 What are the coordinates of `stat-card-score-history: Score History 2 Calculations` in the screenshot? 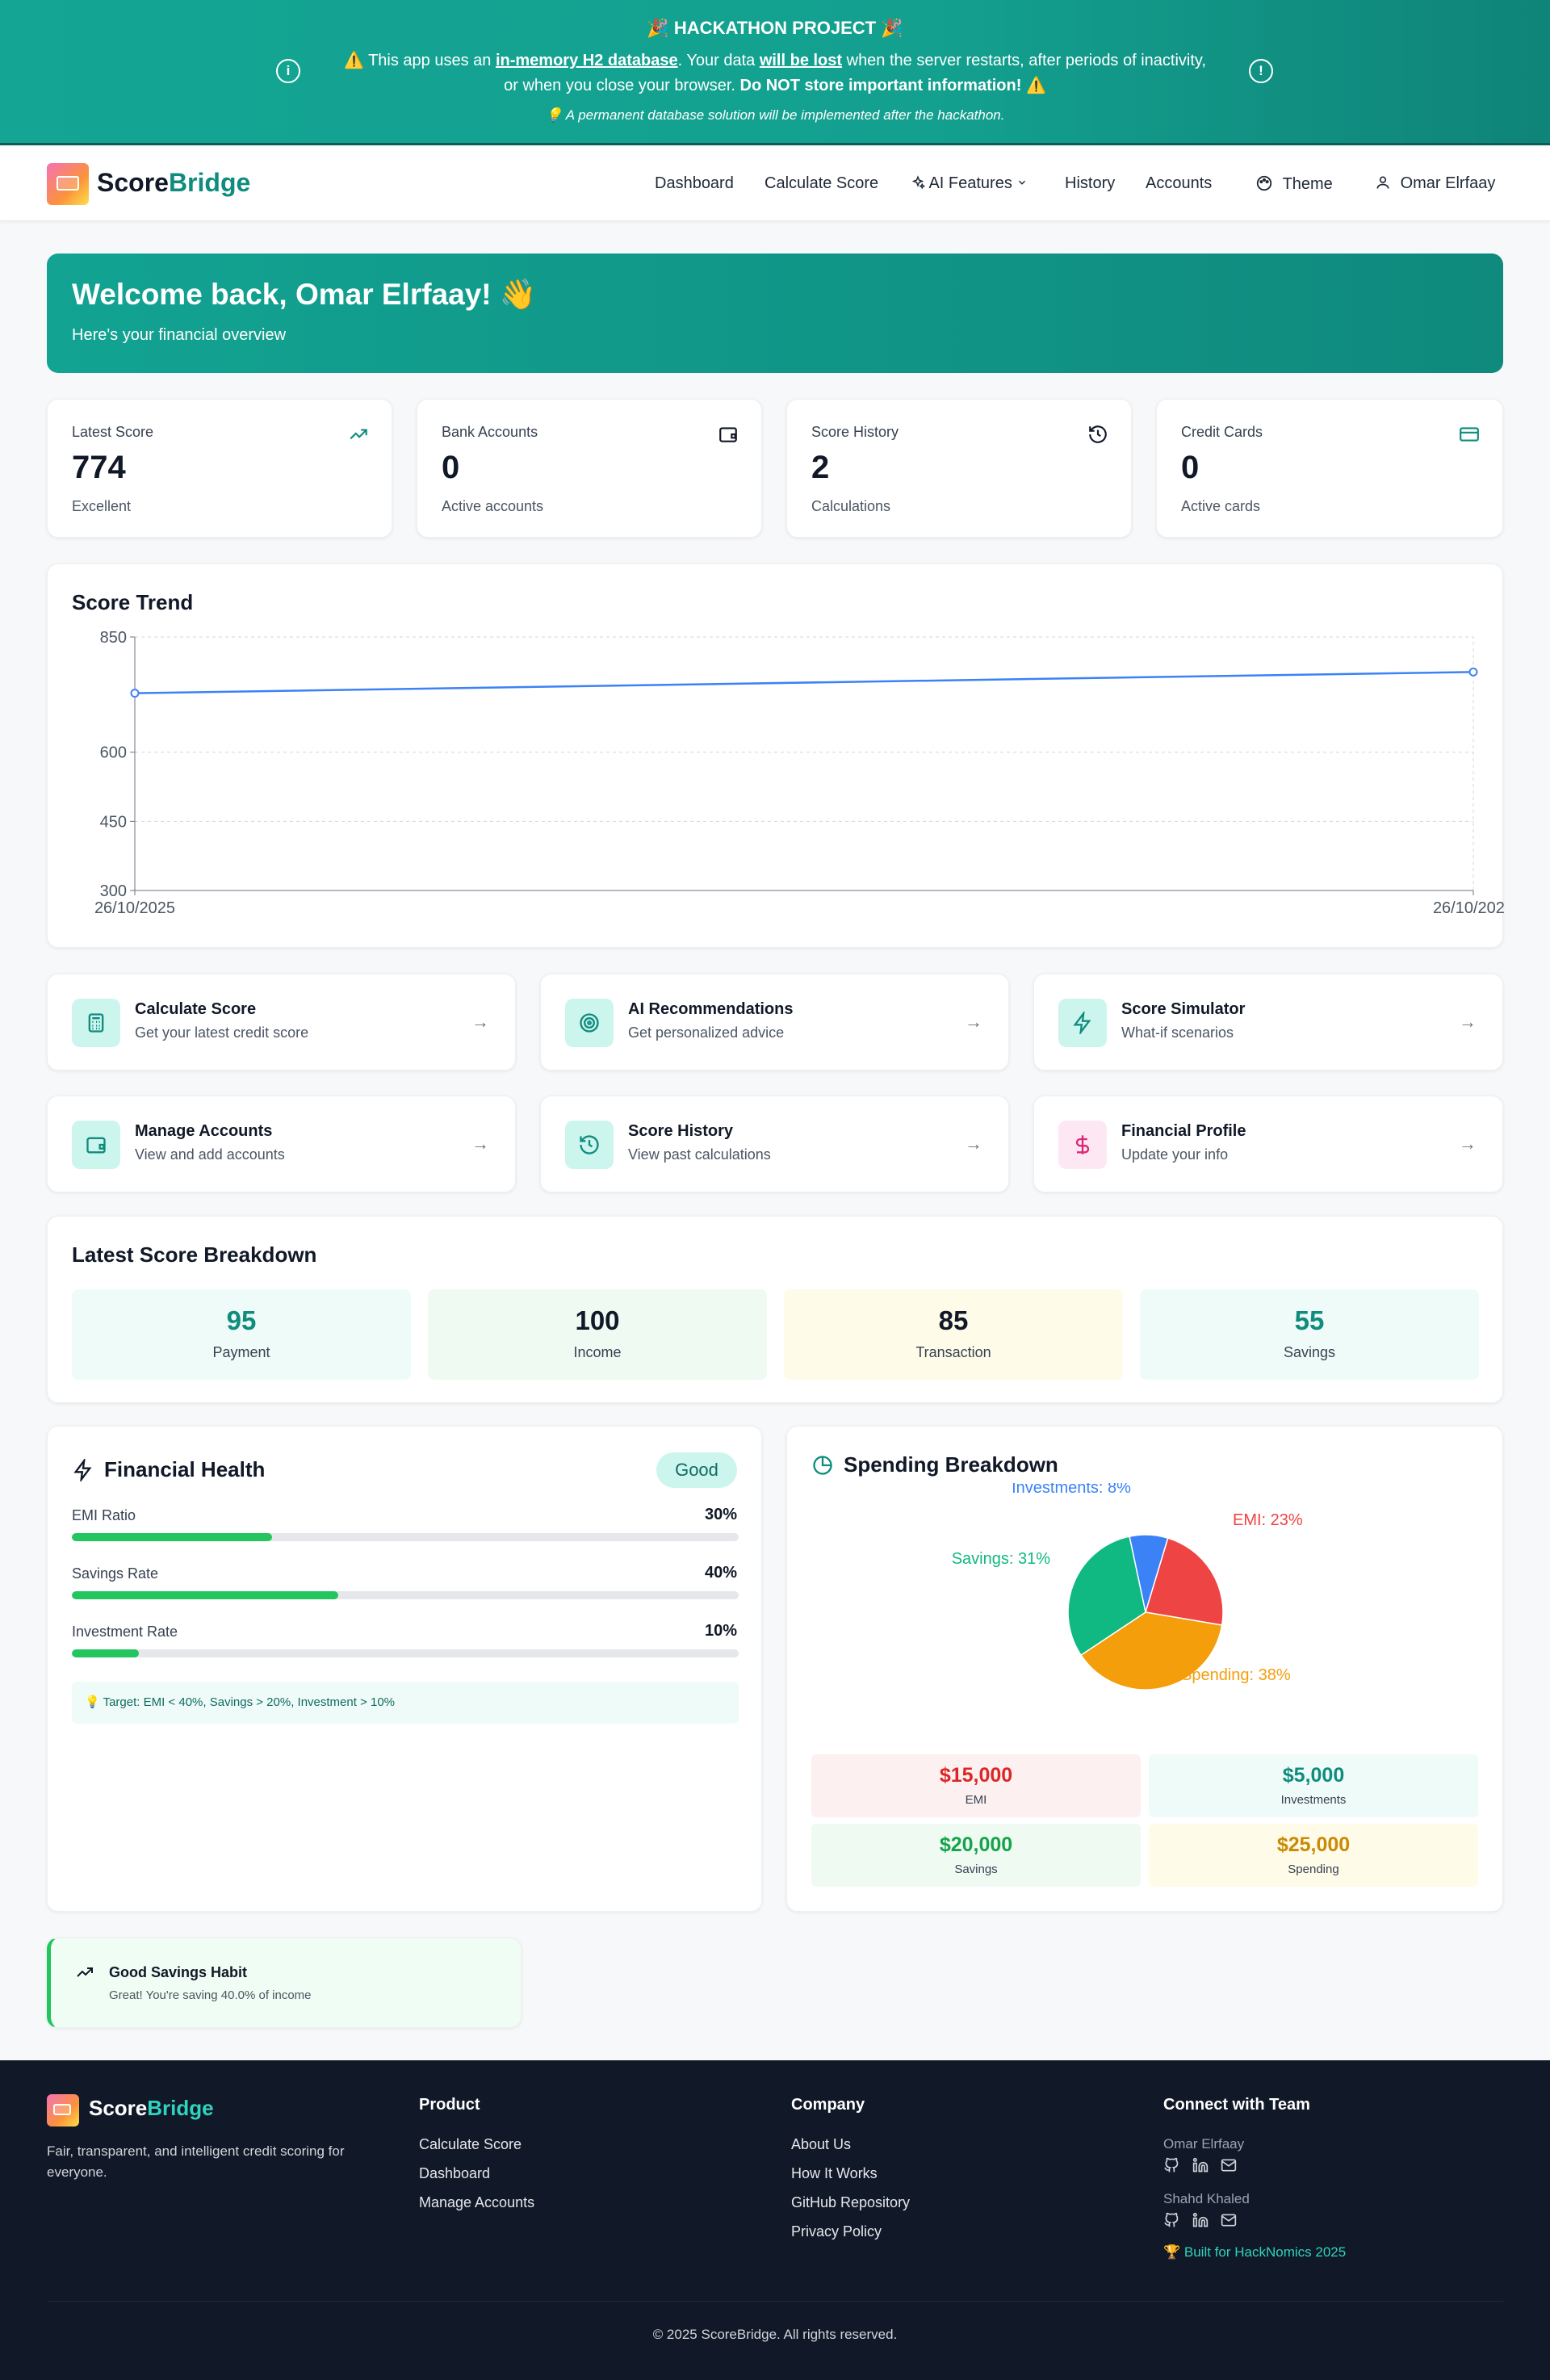 It's located at (959, 469).